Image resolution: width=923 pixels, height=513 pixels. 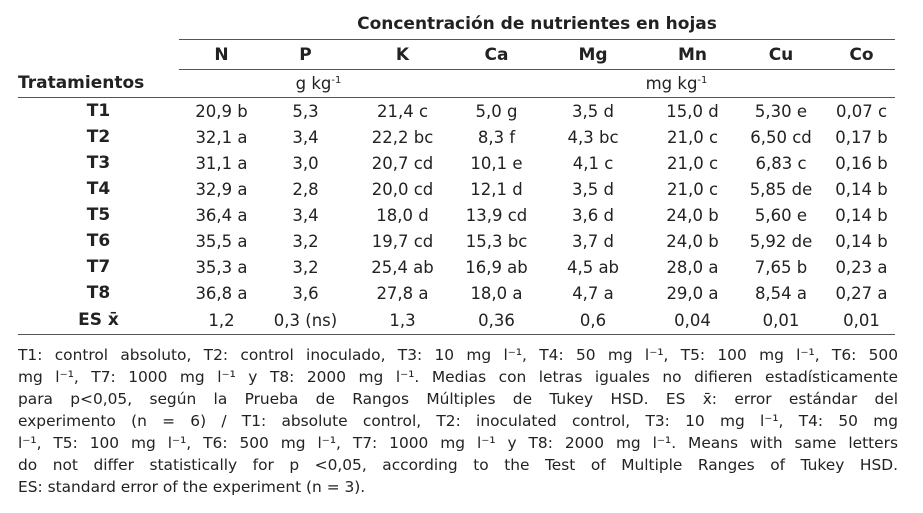 What do you see at coordinates (781, 215) in the screenshot?
I see `table-cell: 5,60 e` at bounding box center [781, 215].